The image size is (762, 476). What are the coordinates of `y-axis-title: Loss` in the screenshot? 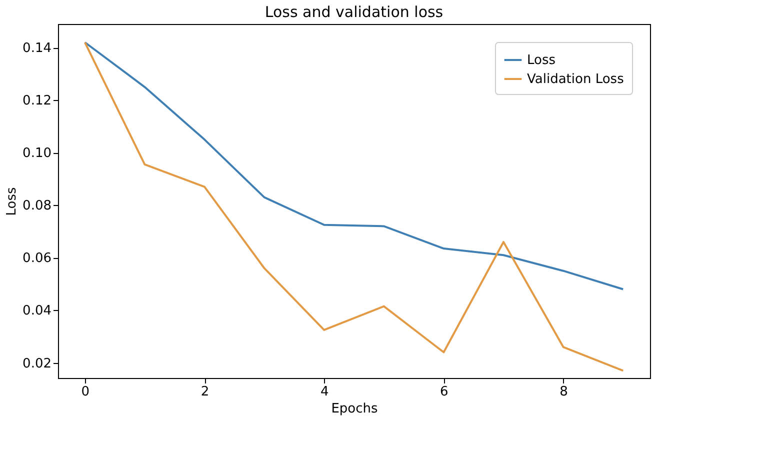 It's located at (12, 201).